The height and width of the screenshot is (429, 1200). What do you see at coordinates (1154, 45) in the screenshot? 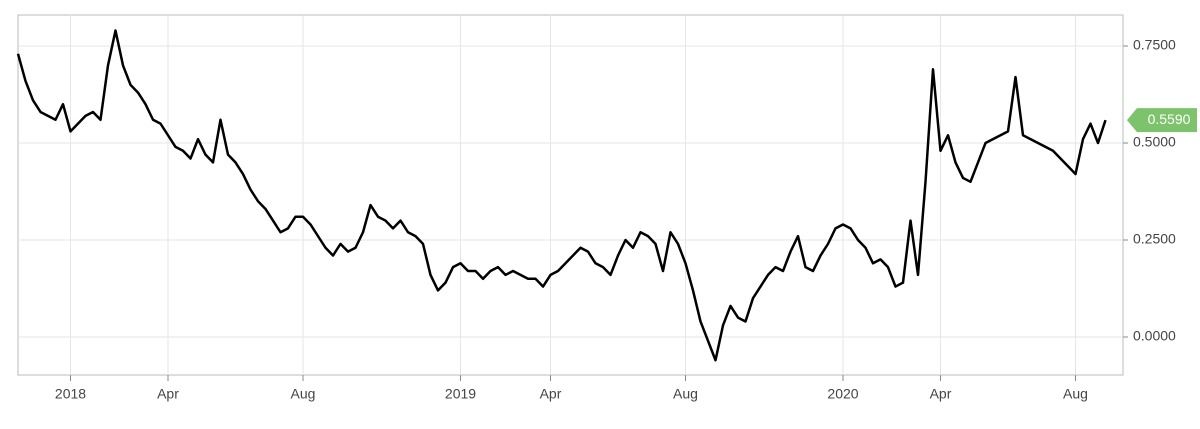
I see `y-tick-label: 0.7500` at bounding box center [1154, 45].